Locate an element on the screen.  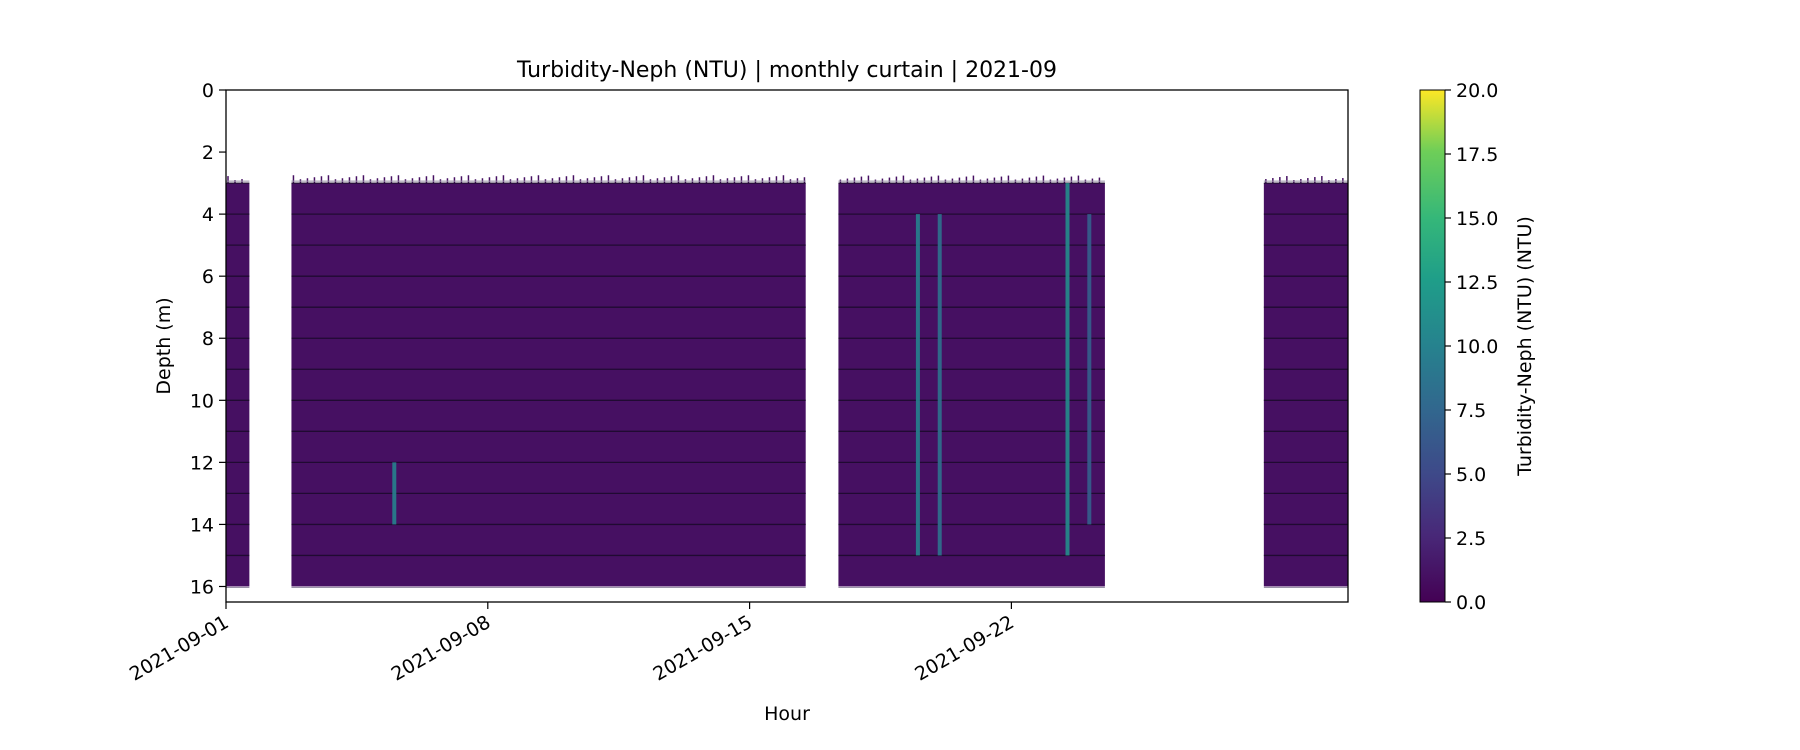
colorbar-axis: 0.0 2.5 5.0 7.5 10.0 12.5 15.0 17.5 20.0 is located at coordinates (1471, 347).